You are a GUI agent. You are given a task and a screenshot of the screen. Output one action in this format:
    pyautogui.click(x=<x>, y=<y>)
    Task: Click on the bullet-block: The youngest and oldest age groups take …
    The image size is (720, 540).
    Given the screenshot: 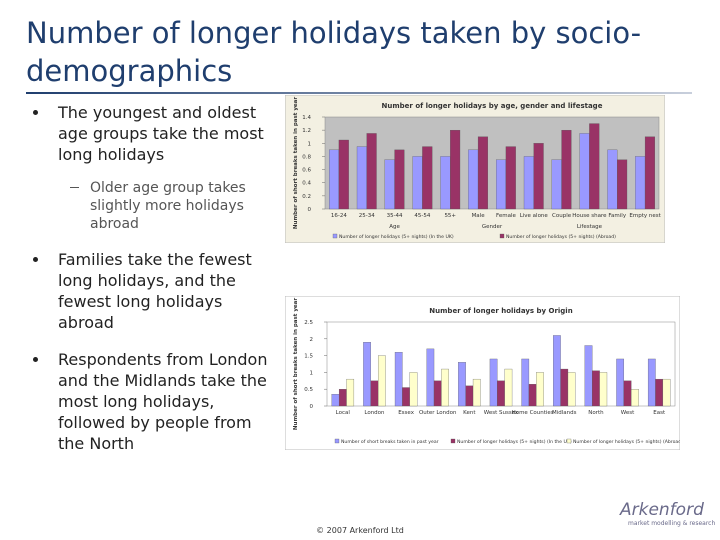 What is the action you would take?
    pyautogui.click(x=152, y=167)
    